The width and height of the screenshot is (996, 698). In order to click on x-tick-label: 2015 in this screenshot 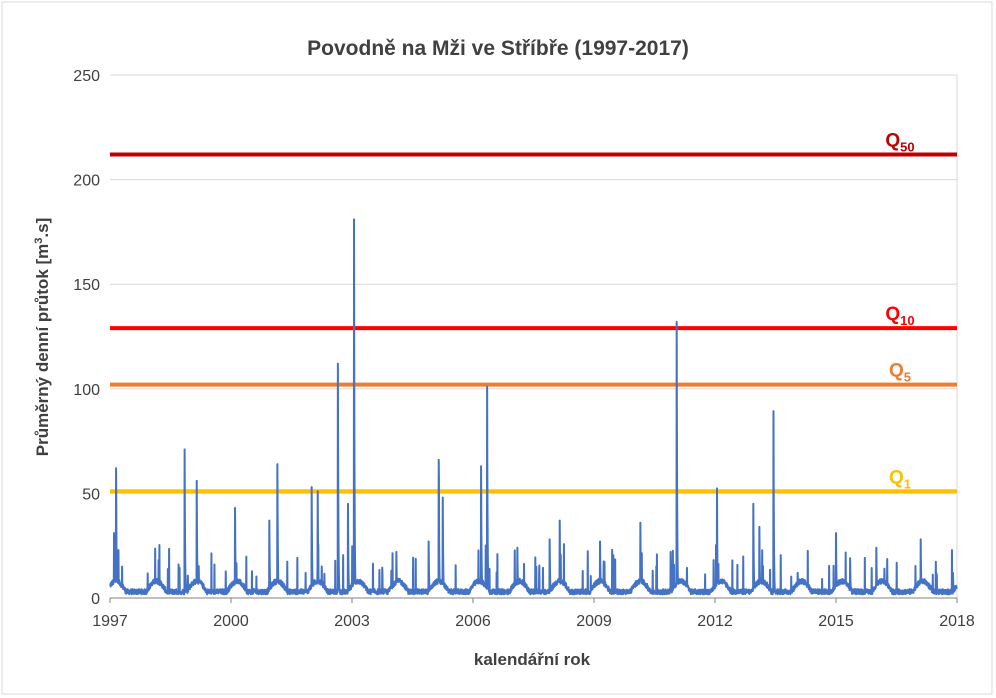, I will do `click(836, 621)`.